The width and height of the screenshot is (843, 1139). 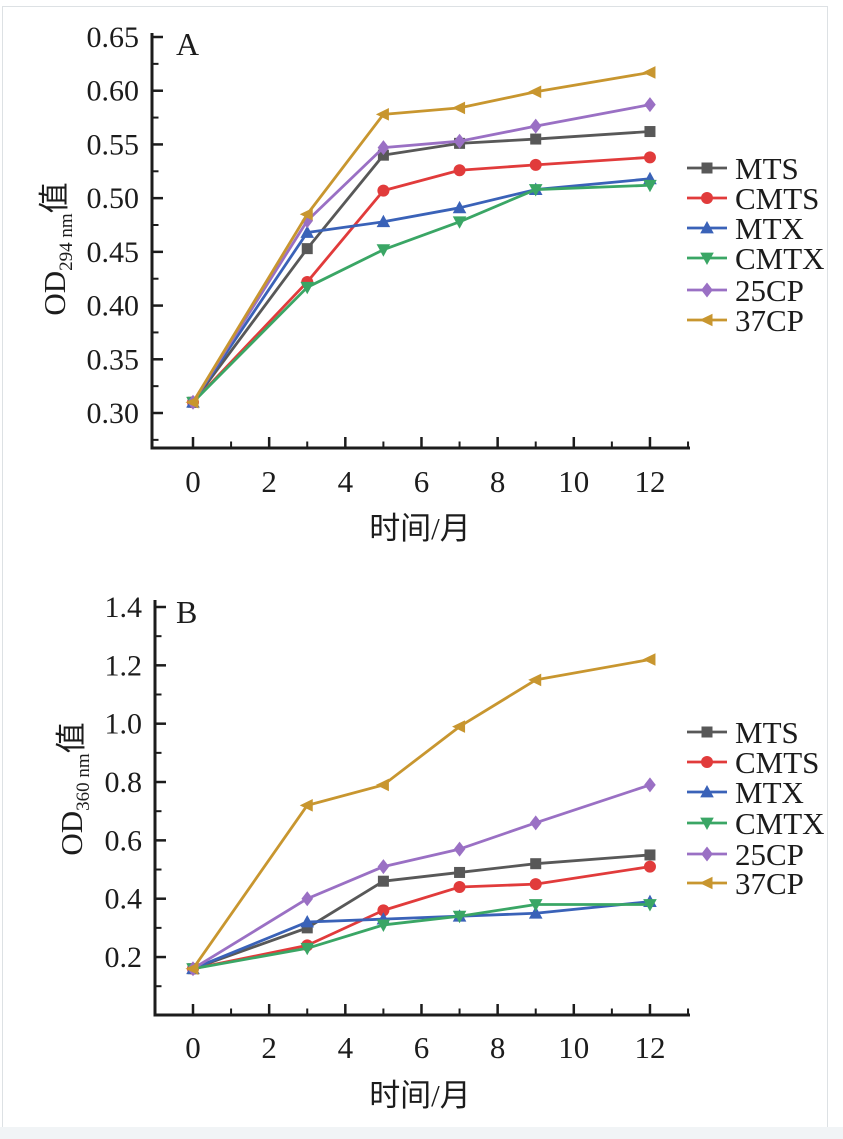 I want to click on y-axis-label-b-subscript: 360 nm, so click(x=84, y=782).